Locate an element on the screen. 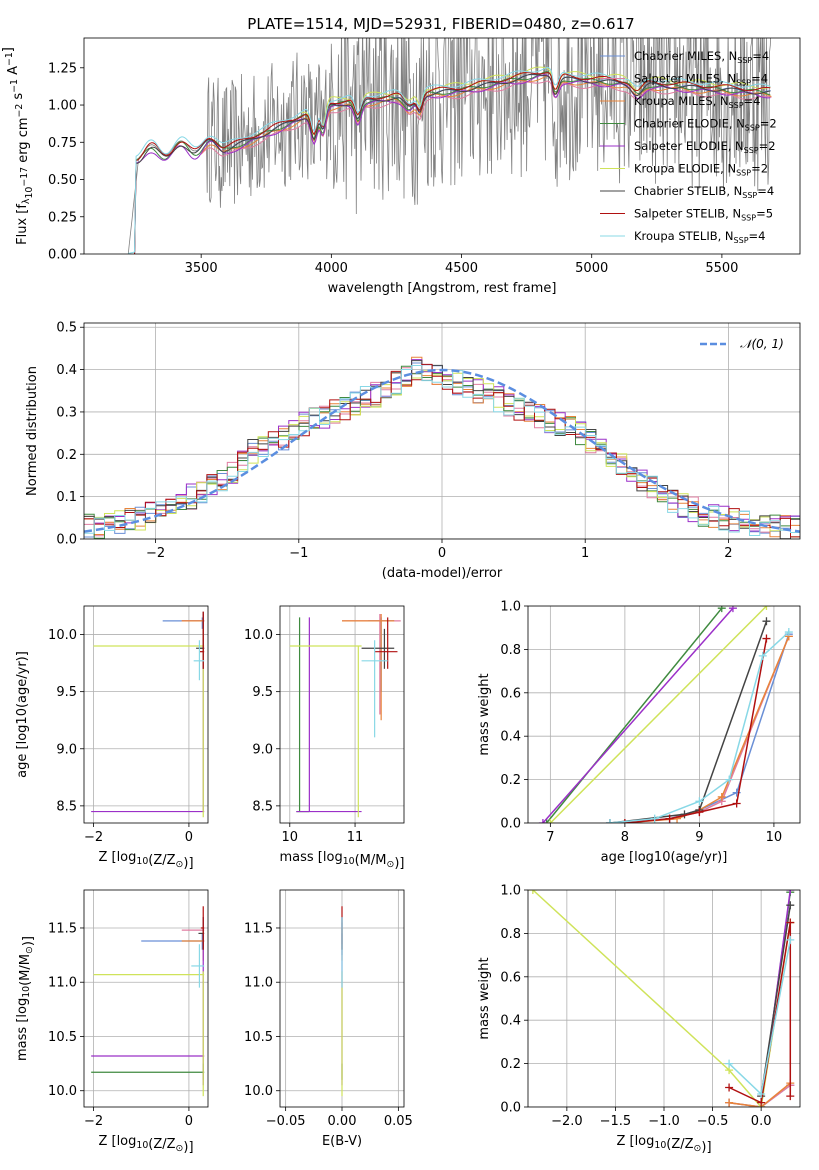 The height and width of the screenshot is (1170, 819). axes-frame is located at coordinates (342, 714).